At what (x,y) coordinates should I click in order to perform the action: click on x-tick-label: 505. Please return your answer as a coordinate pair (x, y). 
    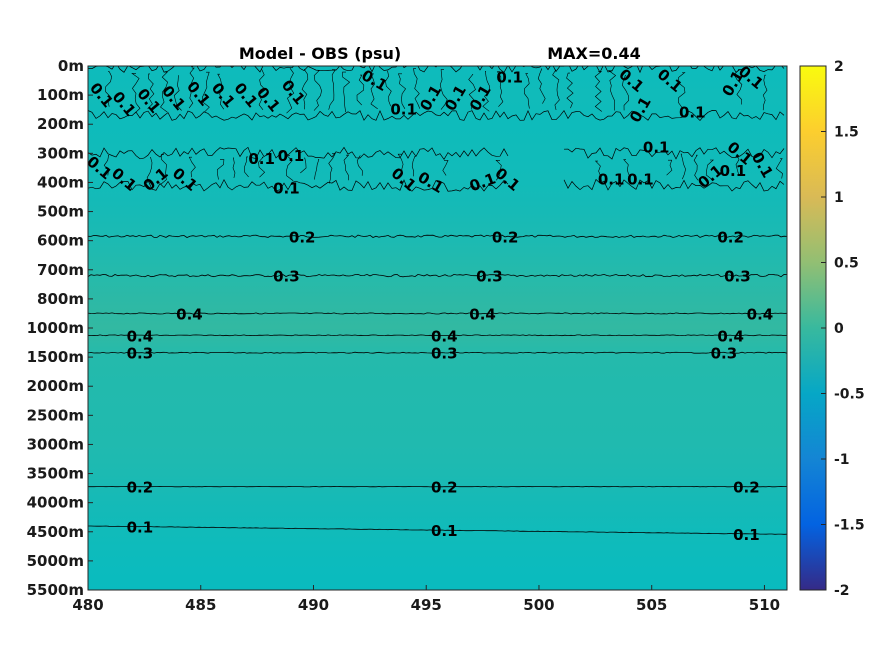
    Looking at the image, I should click on (651, 605).